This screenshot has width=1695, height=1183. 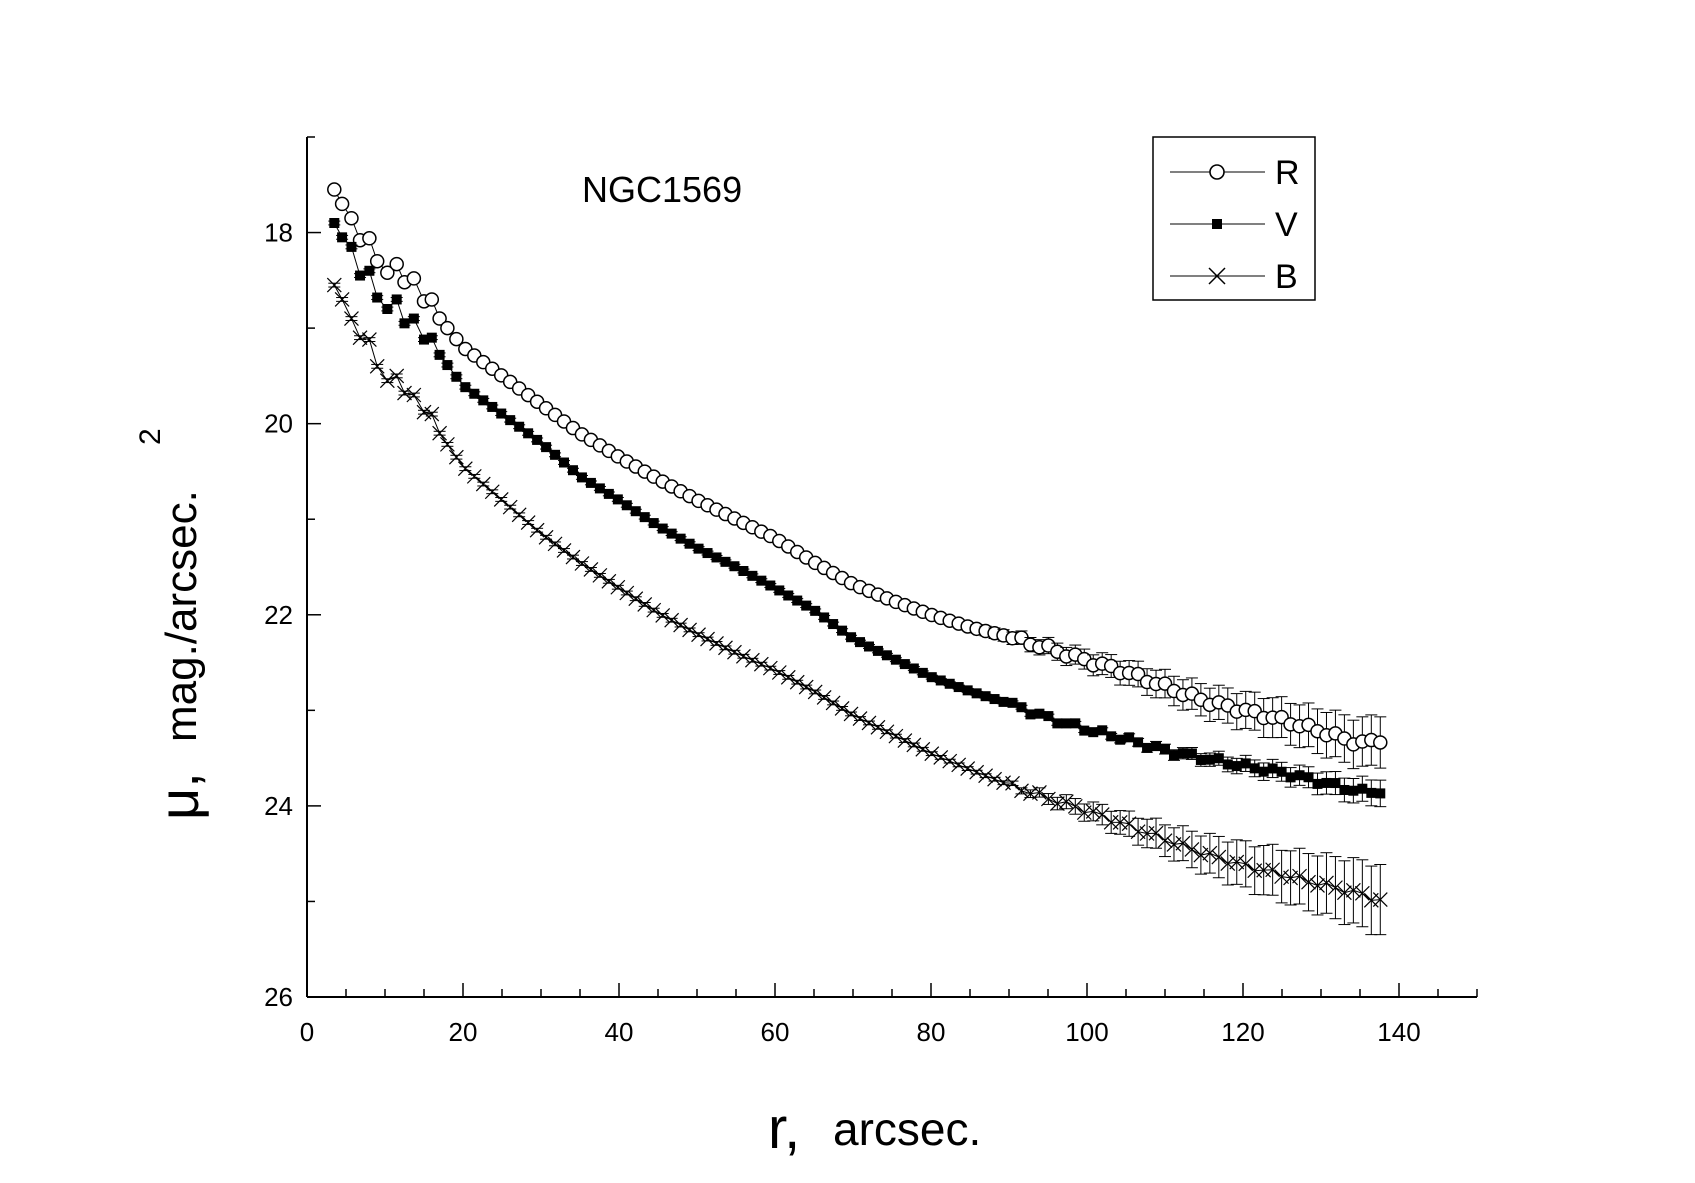 What do you see at coordinates (150, 436) in the screenshot?
I see `y-axis-title-exponent: 2` at bounding box center [150, 436].